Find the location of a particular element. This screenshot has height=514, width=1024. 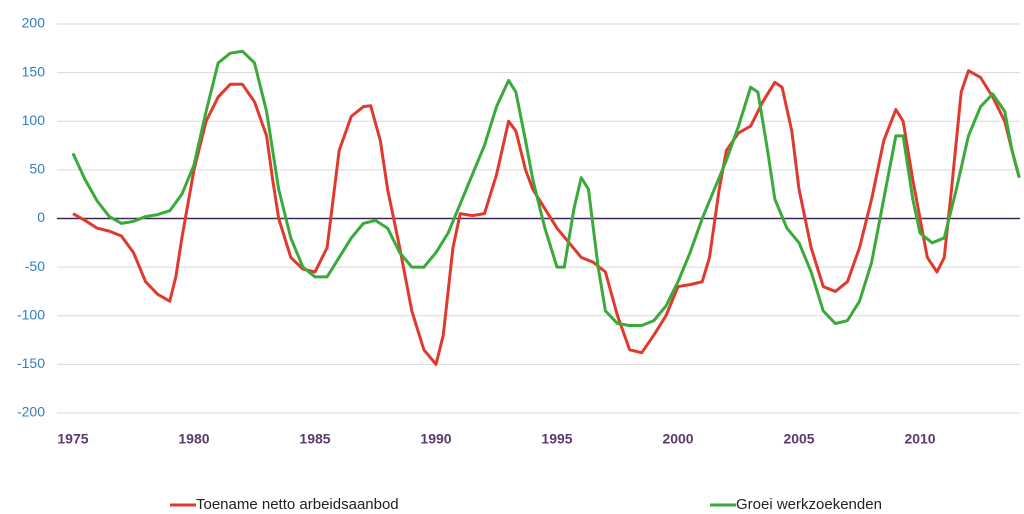

x-tick-label: 1990 is located at coordinates (435, 439).